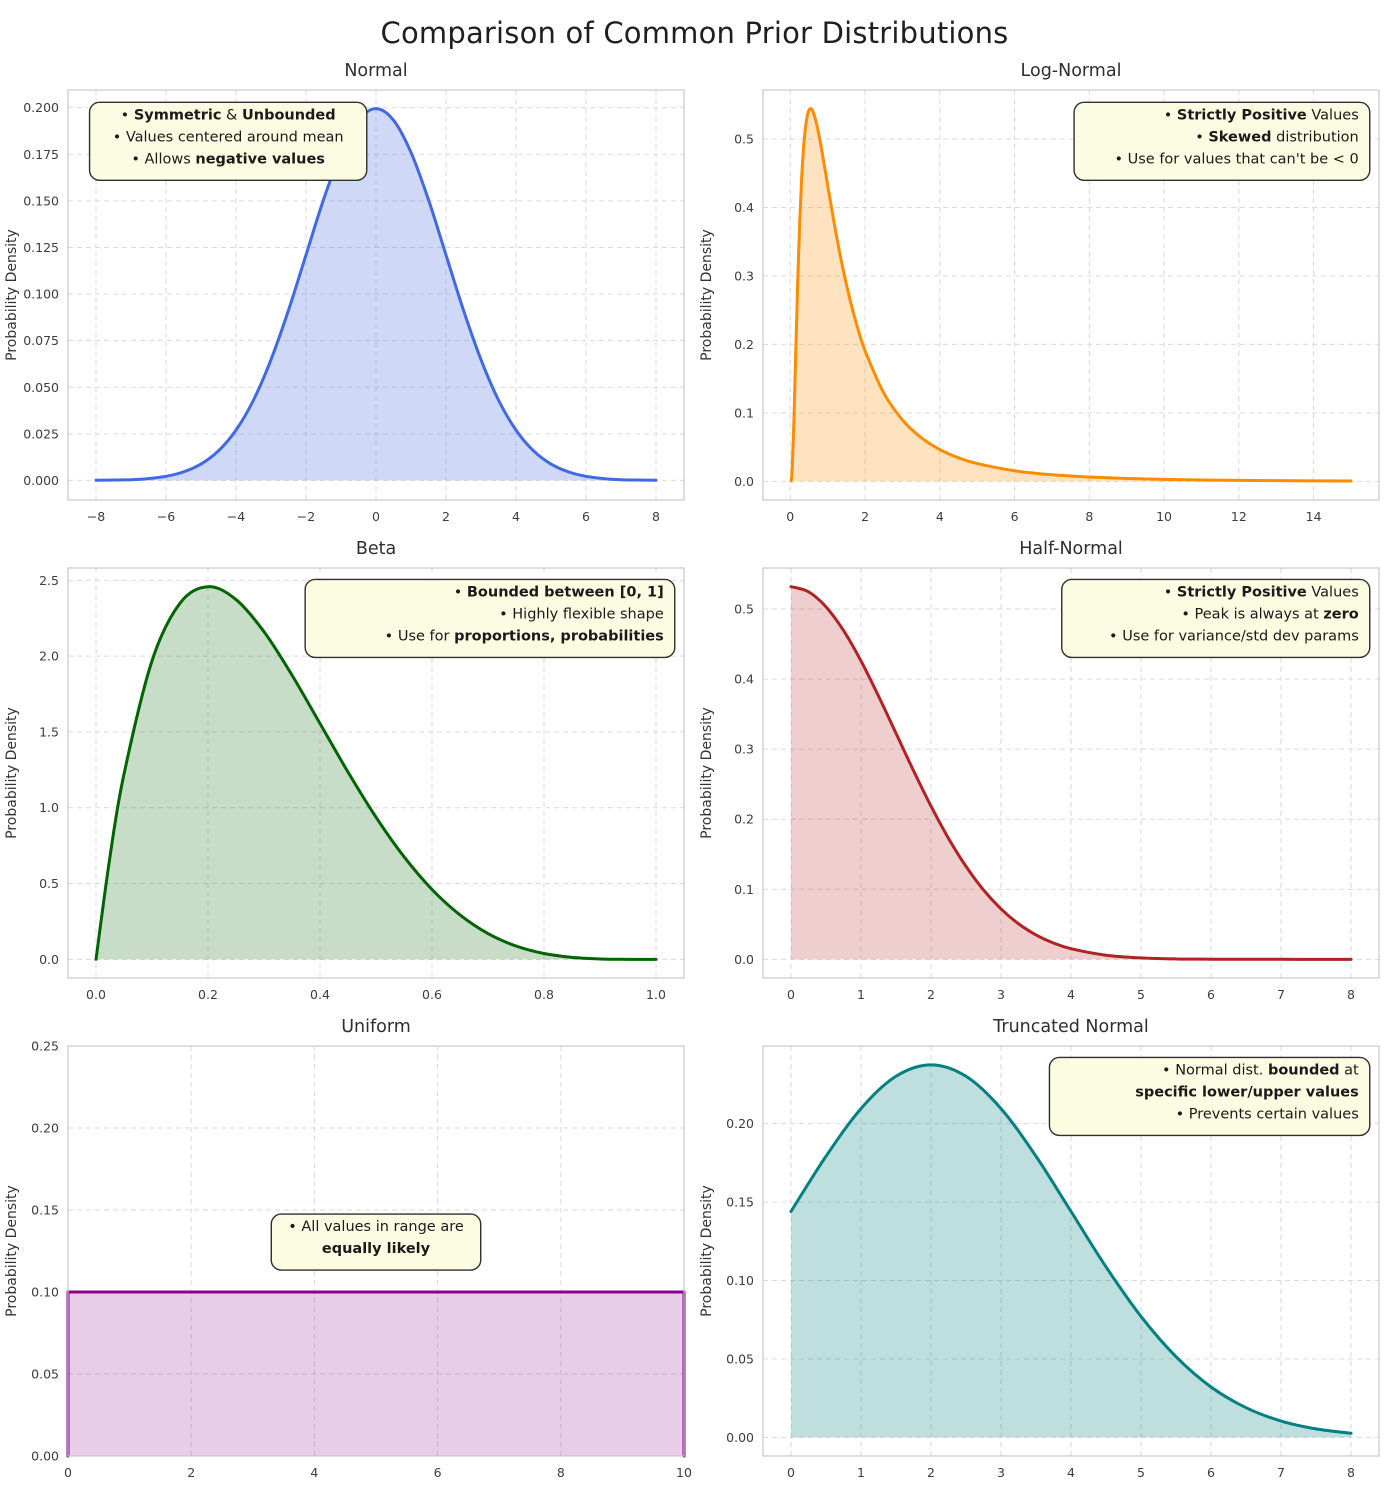 The height and width of the screenshot is (1505, 1389). Describe the element at coordinates (166, 516) in the screenshot. I see `x-tick-label: −6` at that location.